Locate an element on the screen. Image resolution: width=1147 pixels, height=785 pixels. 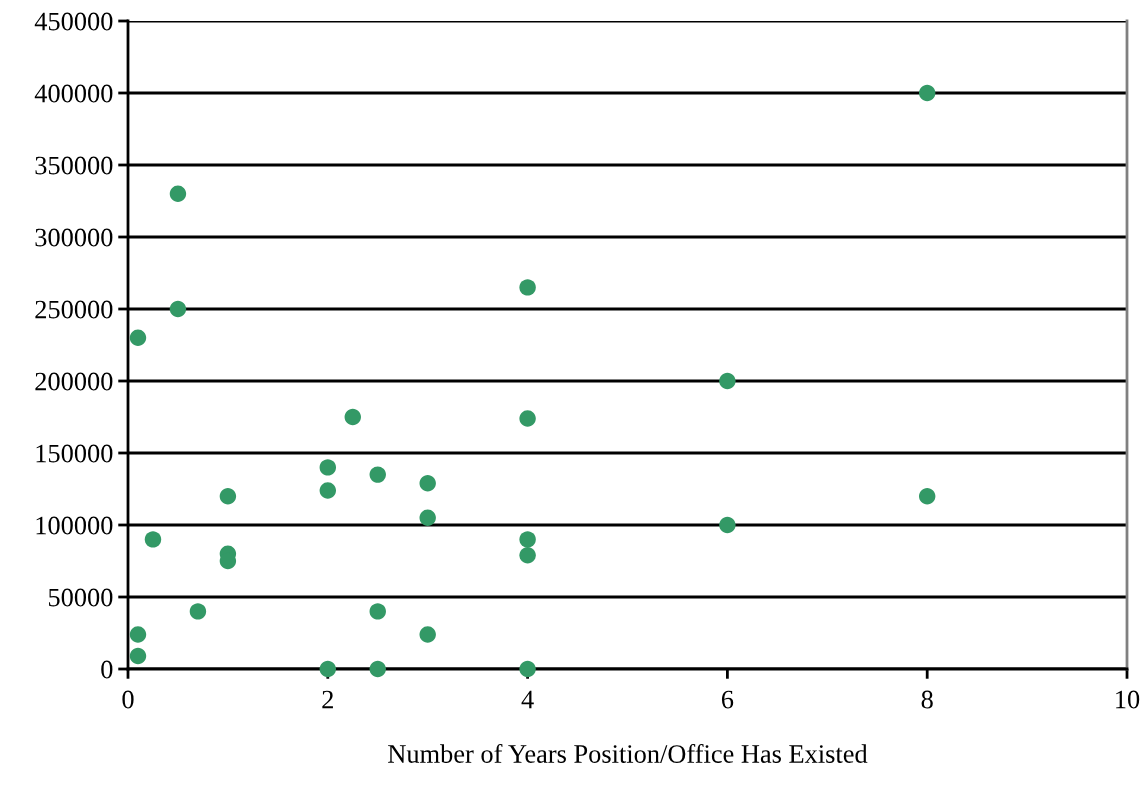
y-tick-label: 200000 is located at coordinates (74, 381).